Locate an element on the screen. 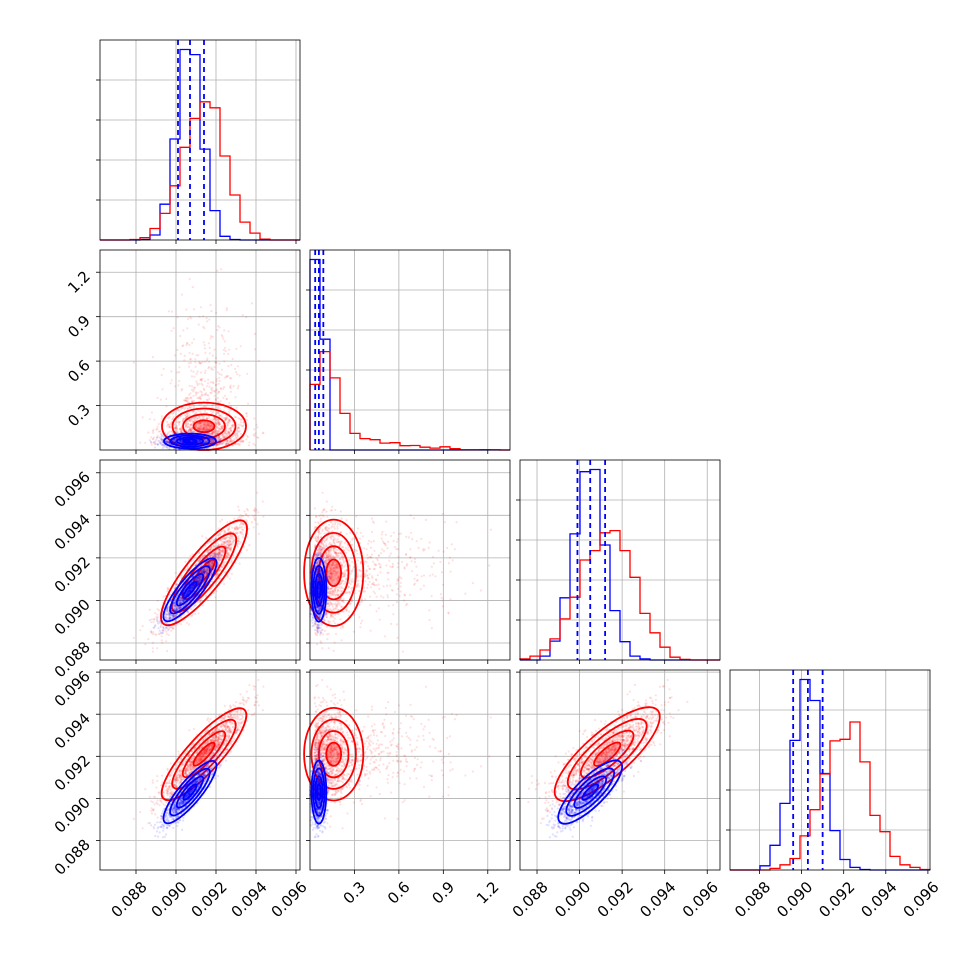 The image size is (970, 970). density-contour is located at coordinates (190, 441).